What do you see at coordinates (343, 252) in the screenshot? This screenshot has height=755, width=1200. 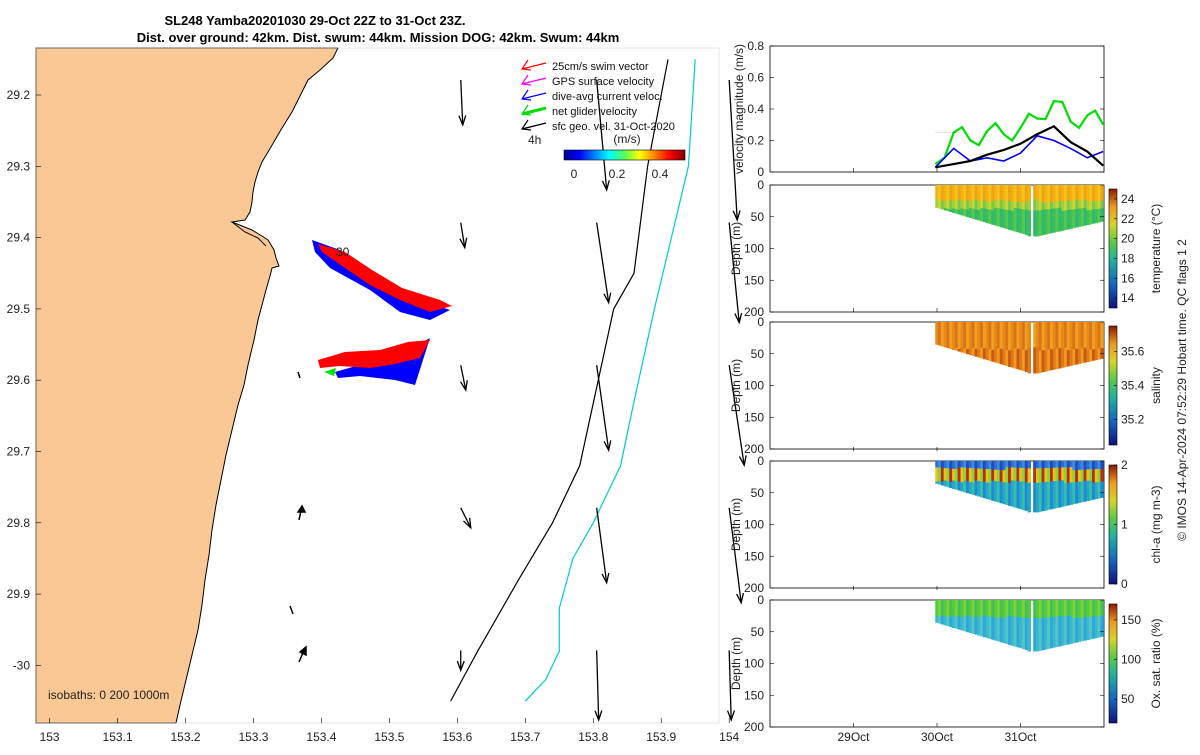 I see `track-time-label: 30` at bounding box center [343, 252].